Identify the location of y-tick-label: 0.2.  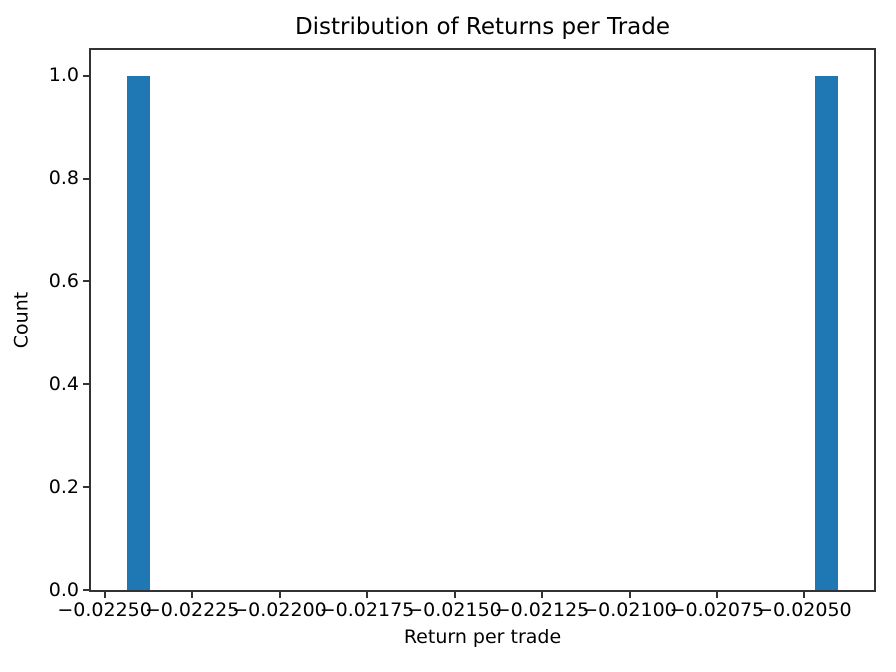
(63, 486).